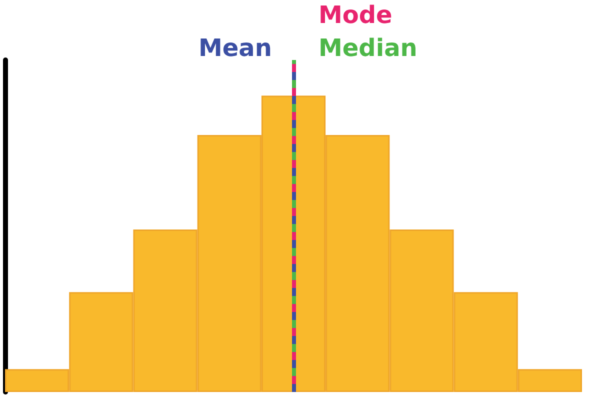  I want to click on text: Mean, so click(235, 48).